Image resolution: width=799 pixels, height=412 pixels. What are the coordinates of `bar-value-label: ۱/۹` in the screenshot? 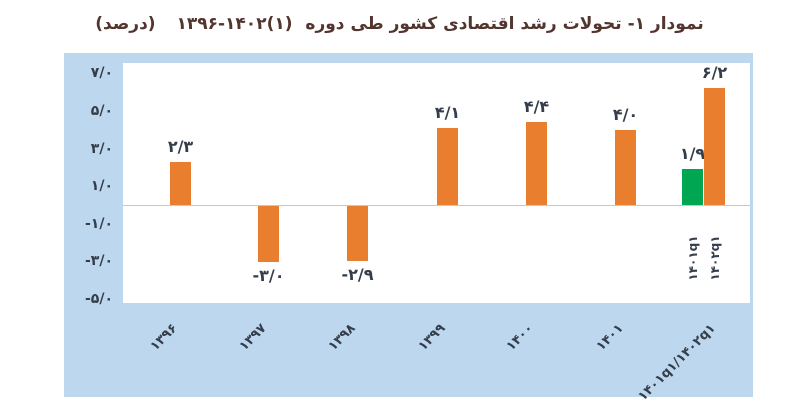 It's located at (692, 154).